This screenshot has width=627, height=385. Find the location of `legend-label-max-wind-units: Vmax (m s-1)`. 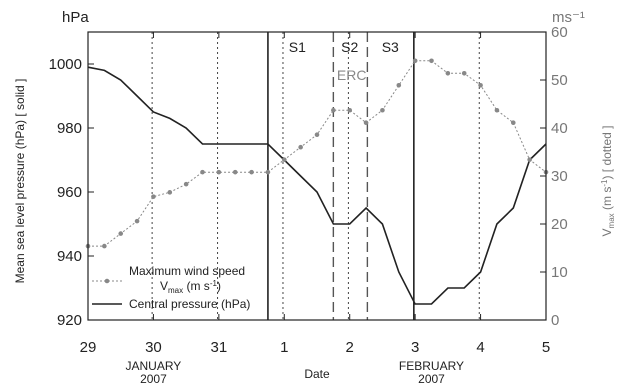

legend-label-max-wind-units: Vmax (m s-1) is located at coordinates (190, 287).